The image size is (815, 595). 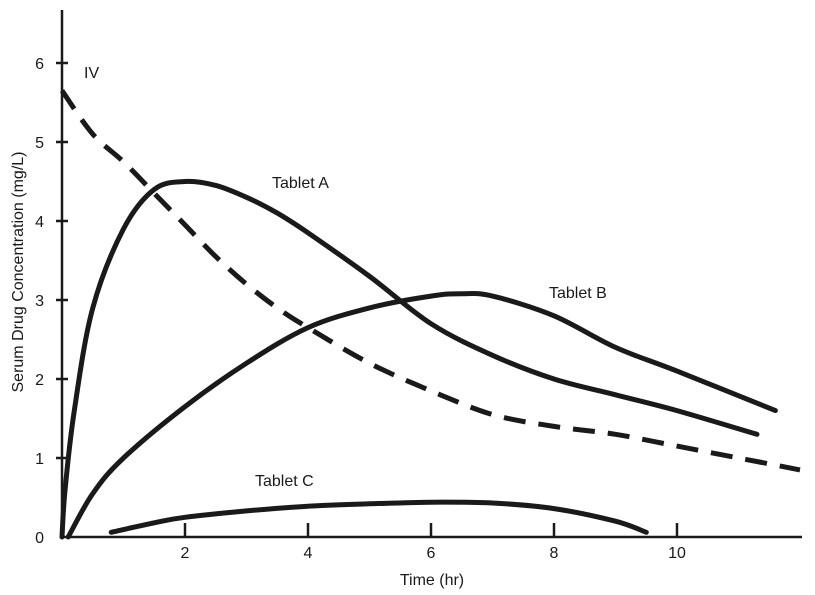 I want to click on y-tick-label: 0, so click(x=39, y=538).